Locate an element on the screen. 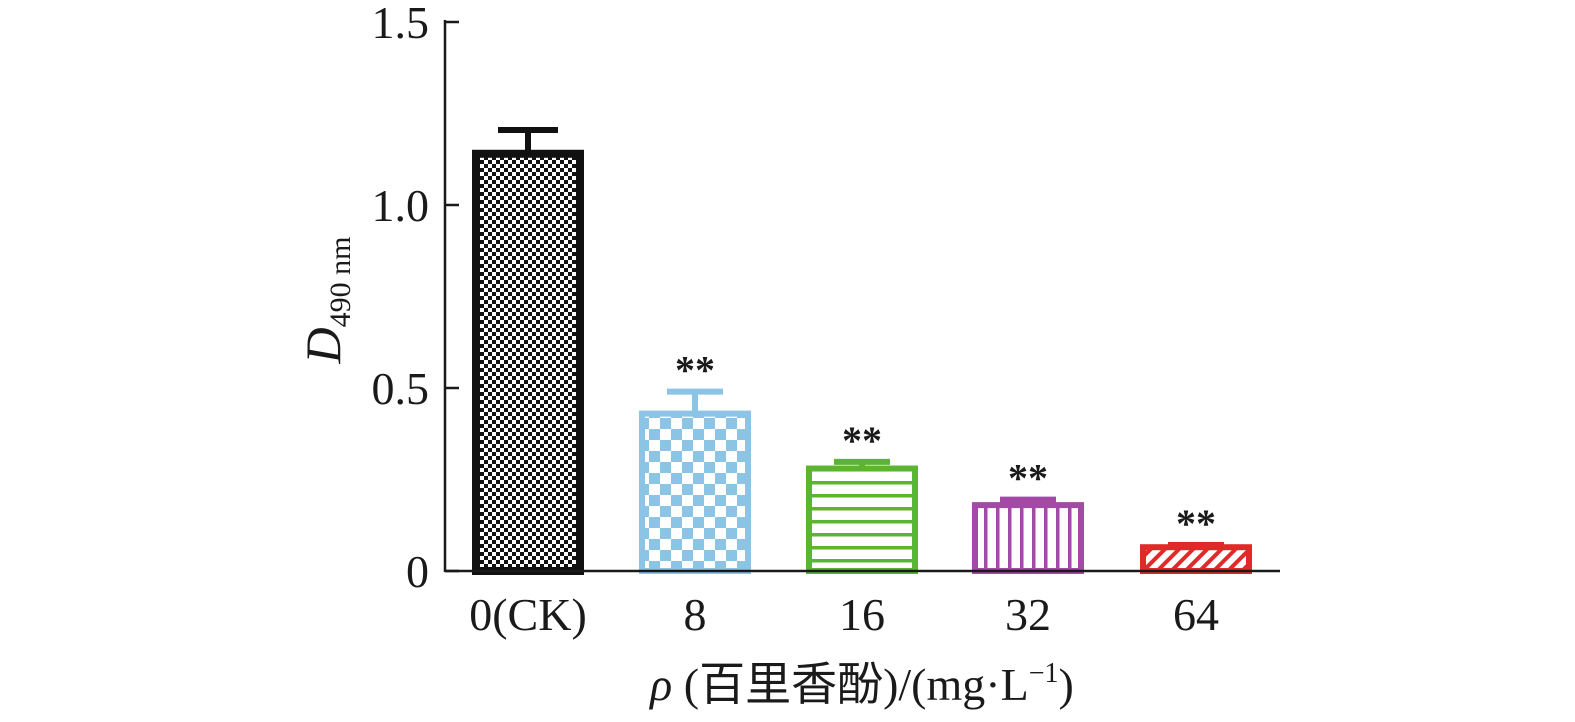 This screenshot has height=722, width=1575. y-tick-label-0: 0 is located at coordinates (417, 571).